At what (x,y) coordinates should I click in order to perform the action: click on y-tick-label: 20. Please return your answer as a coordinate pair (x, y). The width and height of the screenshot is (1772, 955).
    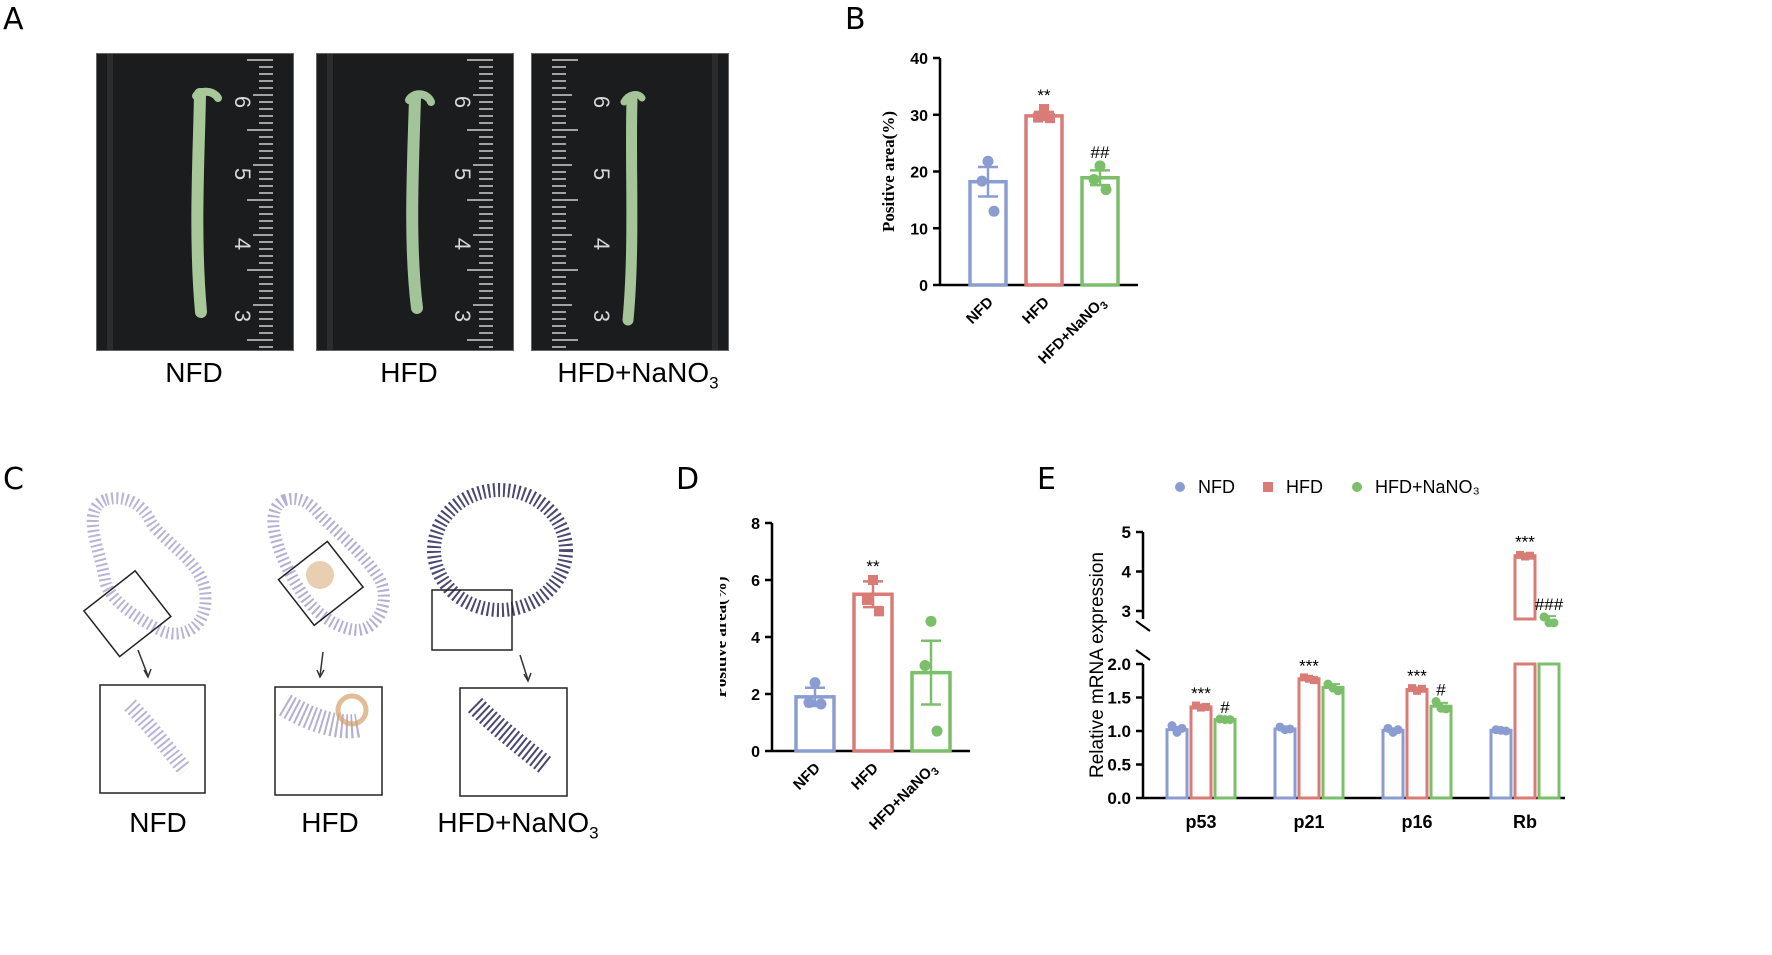
    Looking at the image, I should click on (919, 173).